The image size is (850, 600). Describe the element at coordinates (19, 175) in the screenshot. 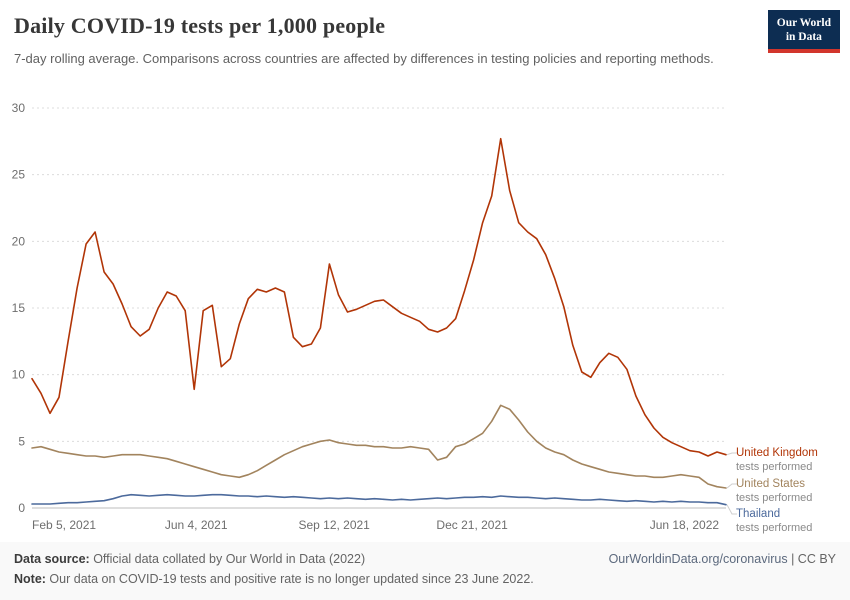

I see `y-tick-label: 25` at that location.